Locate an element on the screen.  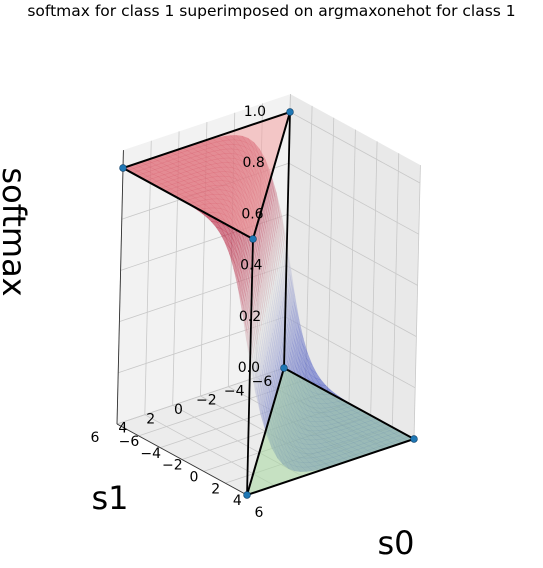
y-tick-label: −2 is located at coordinates (206, 401).